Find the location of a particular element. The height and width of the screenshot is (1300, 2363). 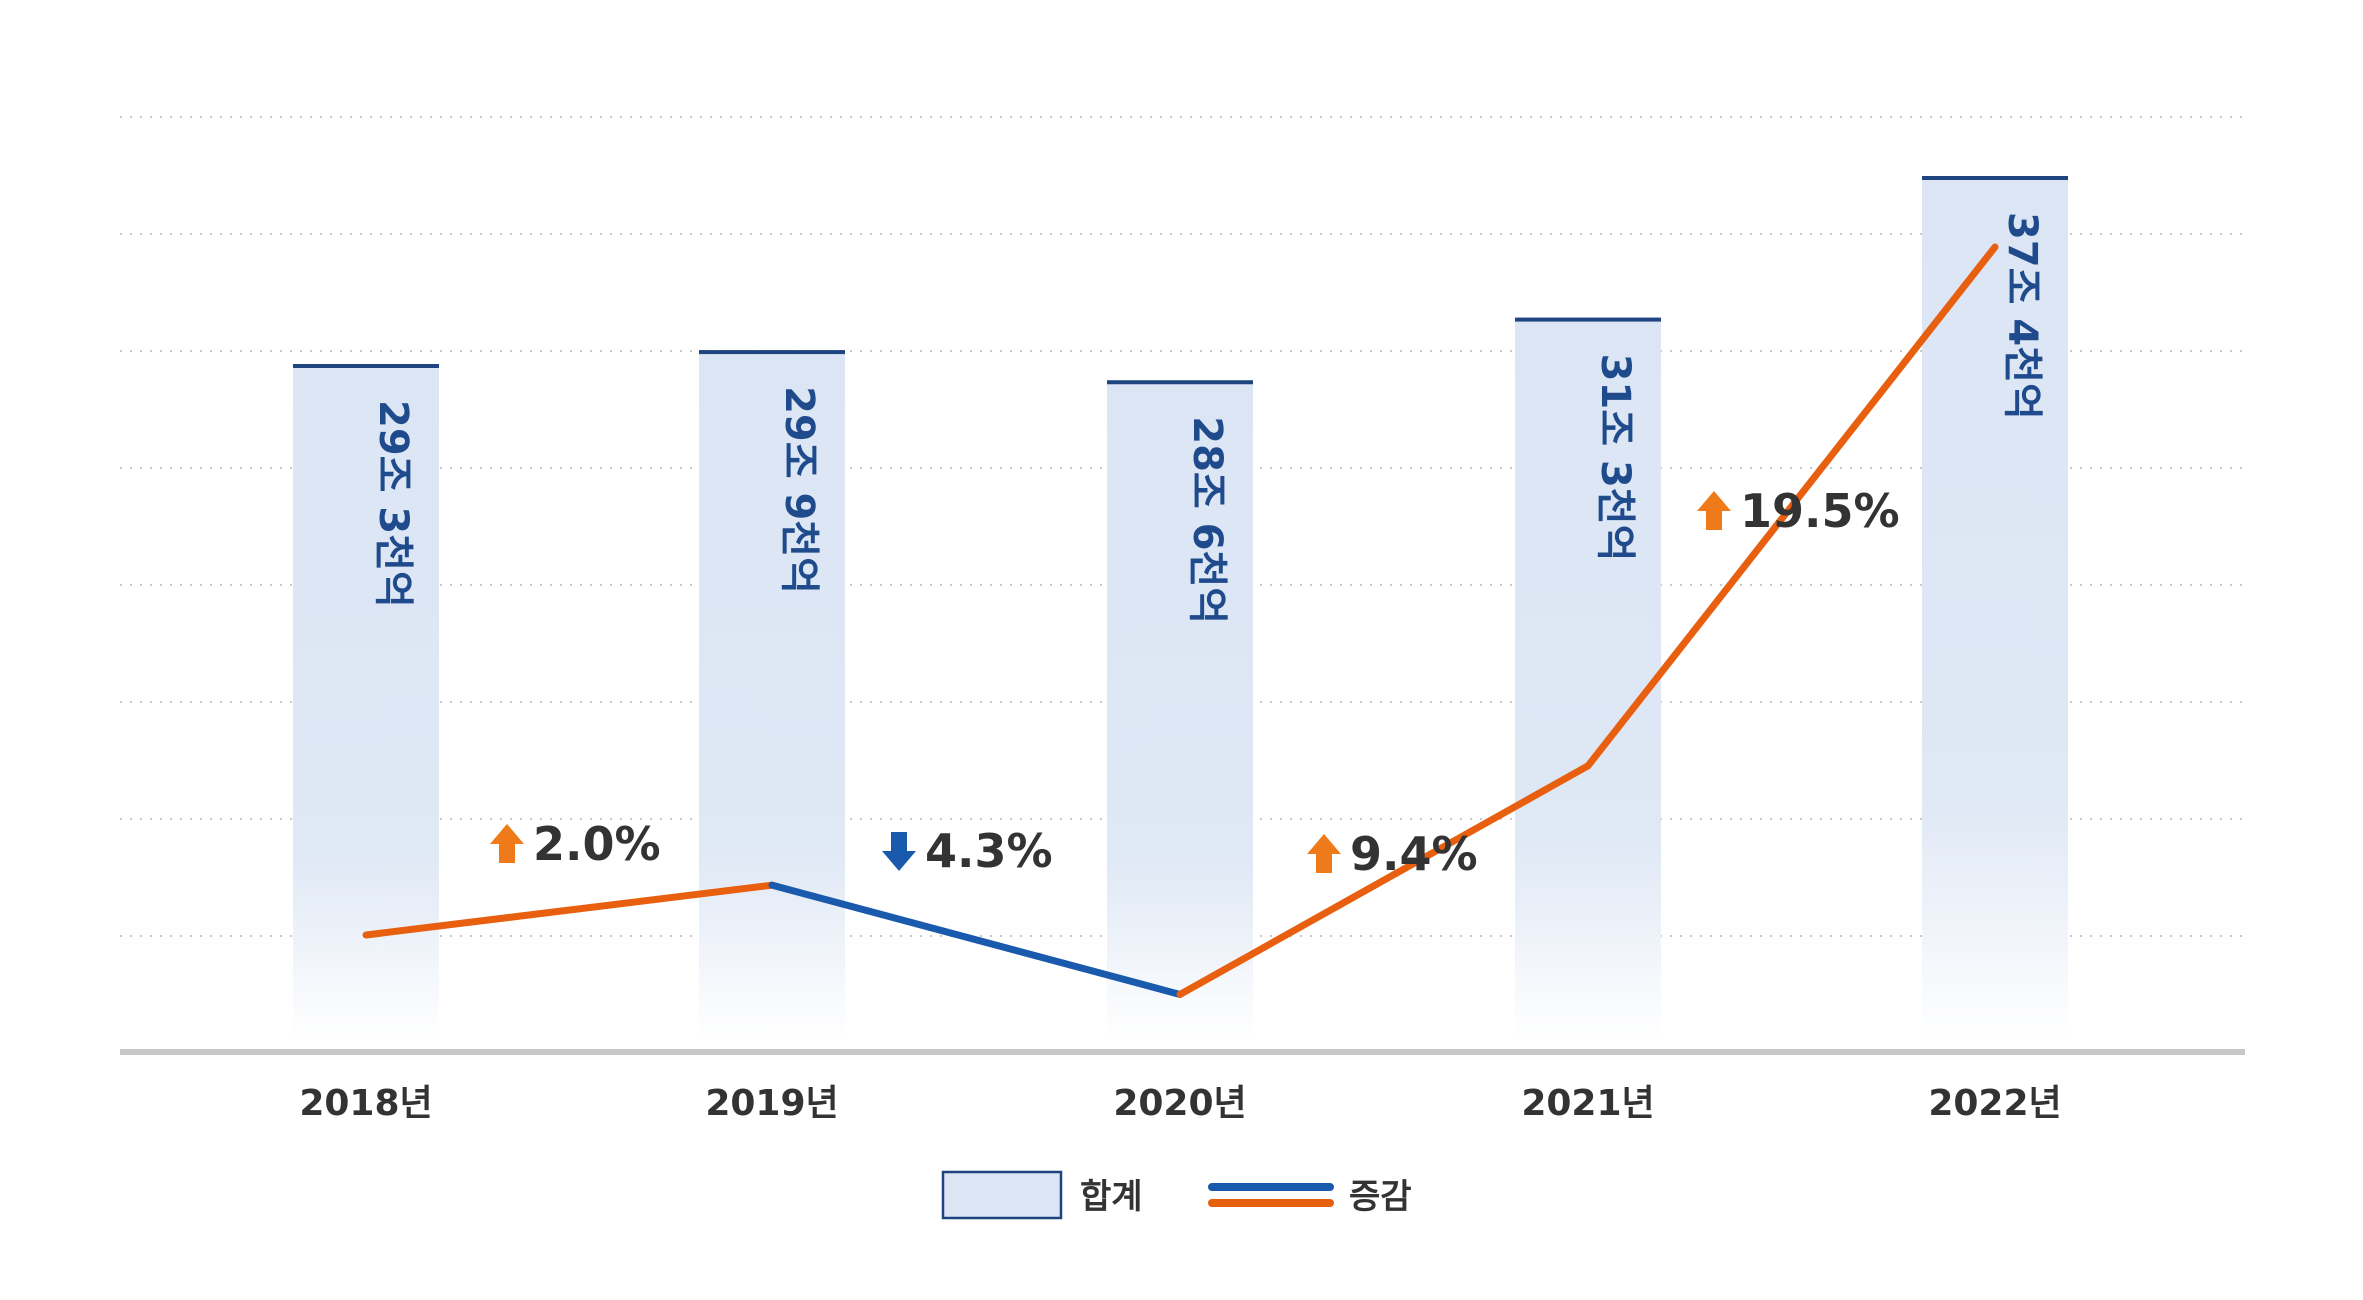

arrow-down-icon is located at coordinates (899, 851).